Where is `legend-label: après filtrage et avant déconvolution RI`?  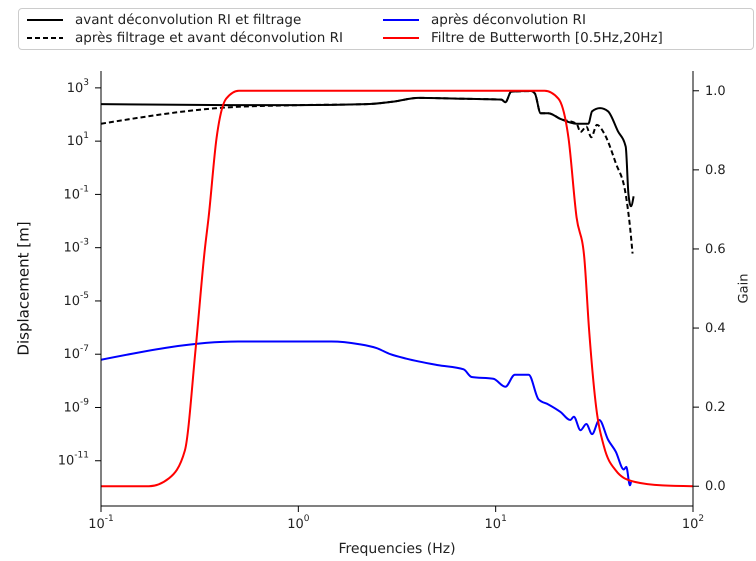
legend-label: après filtrage et avant déconvolution RI is located at coordinates (209, 38).